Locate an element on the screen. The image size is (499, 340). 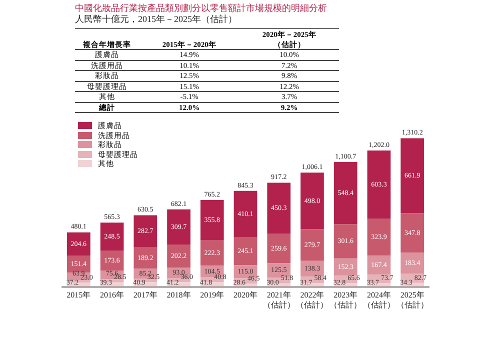
x-tick-label: 2018年 is located at coordinates (178, 295).